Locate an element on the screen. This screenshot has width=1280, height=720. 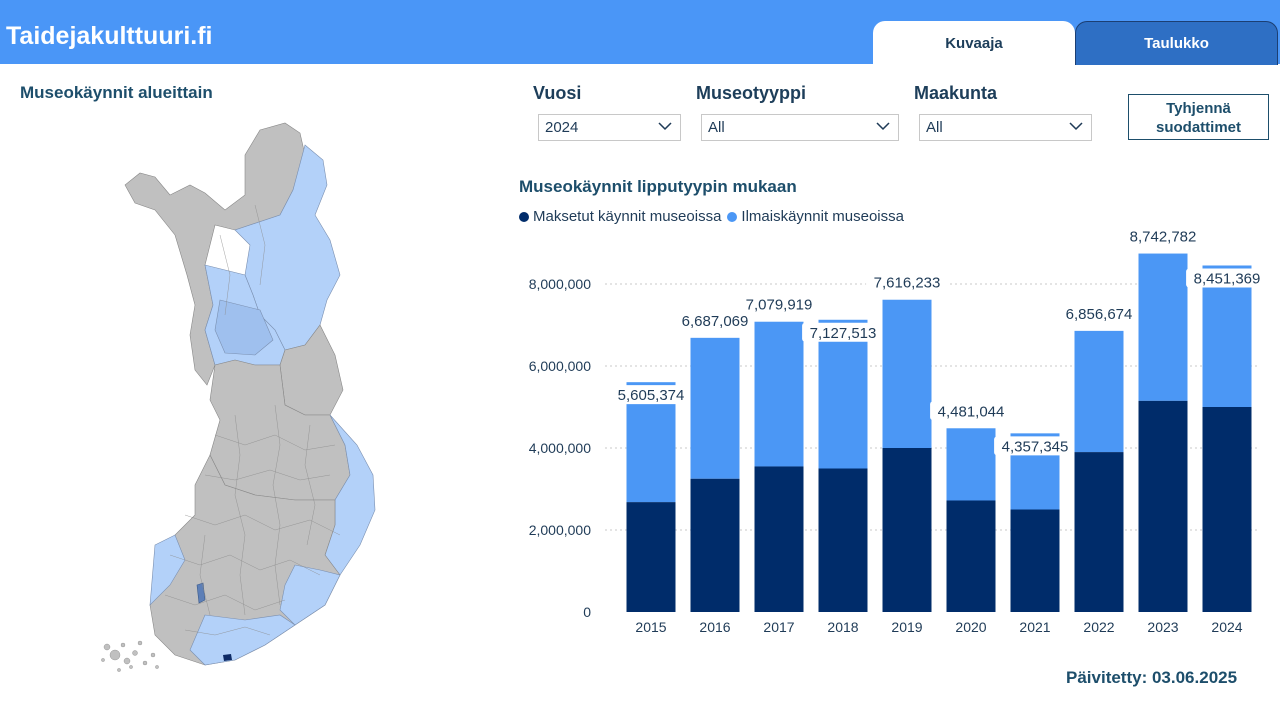
data-label-total: 7,127,513 is located at coordinates (843, 333).